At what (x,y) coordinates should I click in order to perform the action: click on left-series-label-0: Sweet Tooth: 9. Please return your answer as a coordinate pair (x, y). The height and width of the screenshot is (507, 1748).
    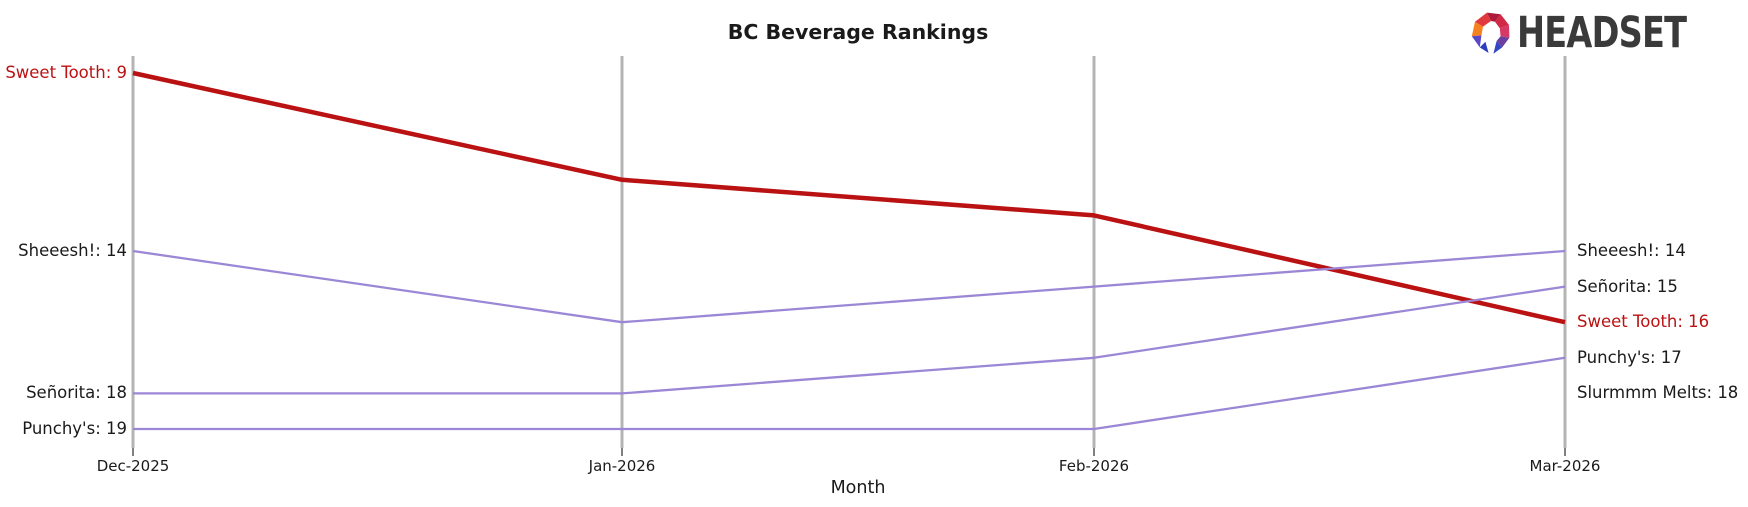
    Looking at the image, I should click on (66, 72).